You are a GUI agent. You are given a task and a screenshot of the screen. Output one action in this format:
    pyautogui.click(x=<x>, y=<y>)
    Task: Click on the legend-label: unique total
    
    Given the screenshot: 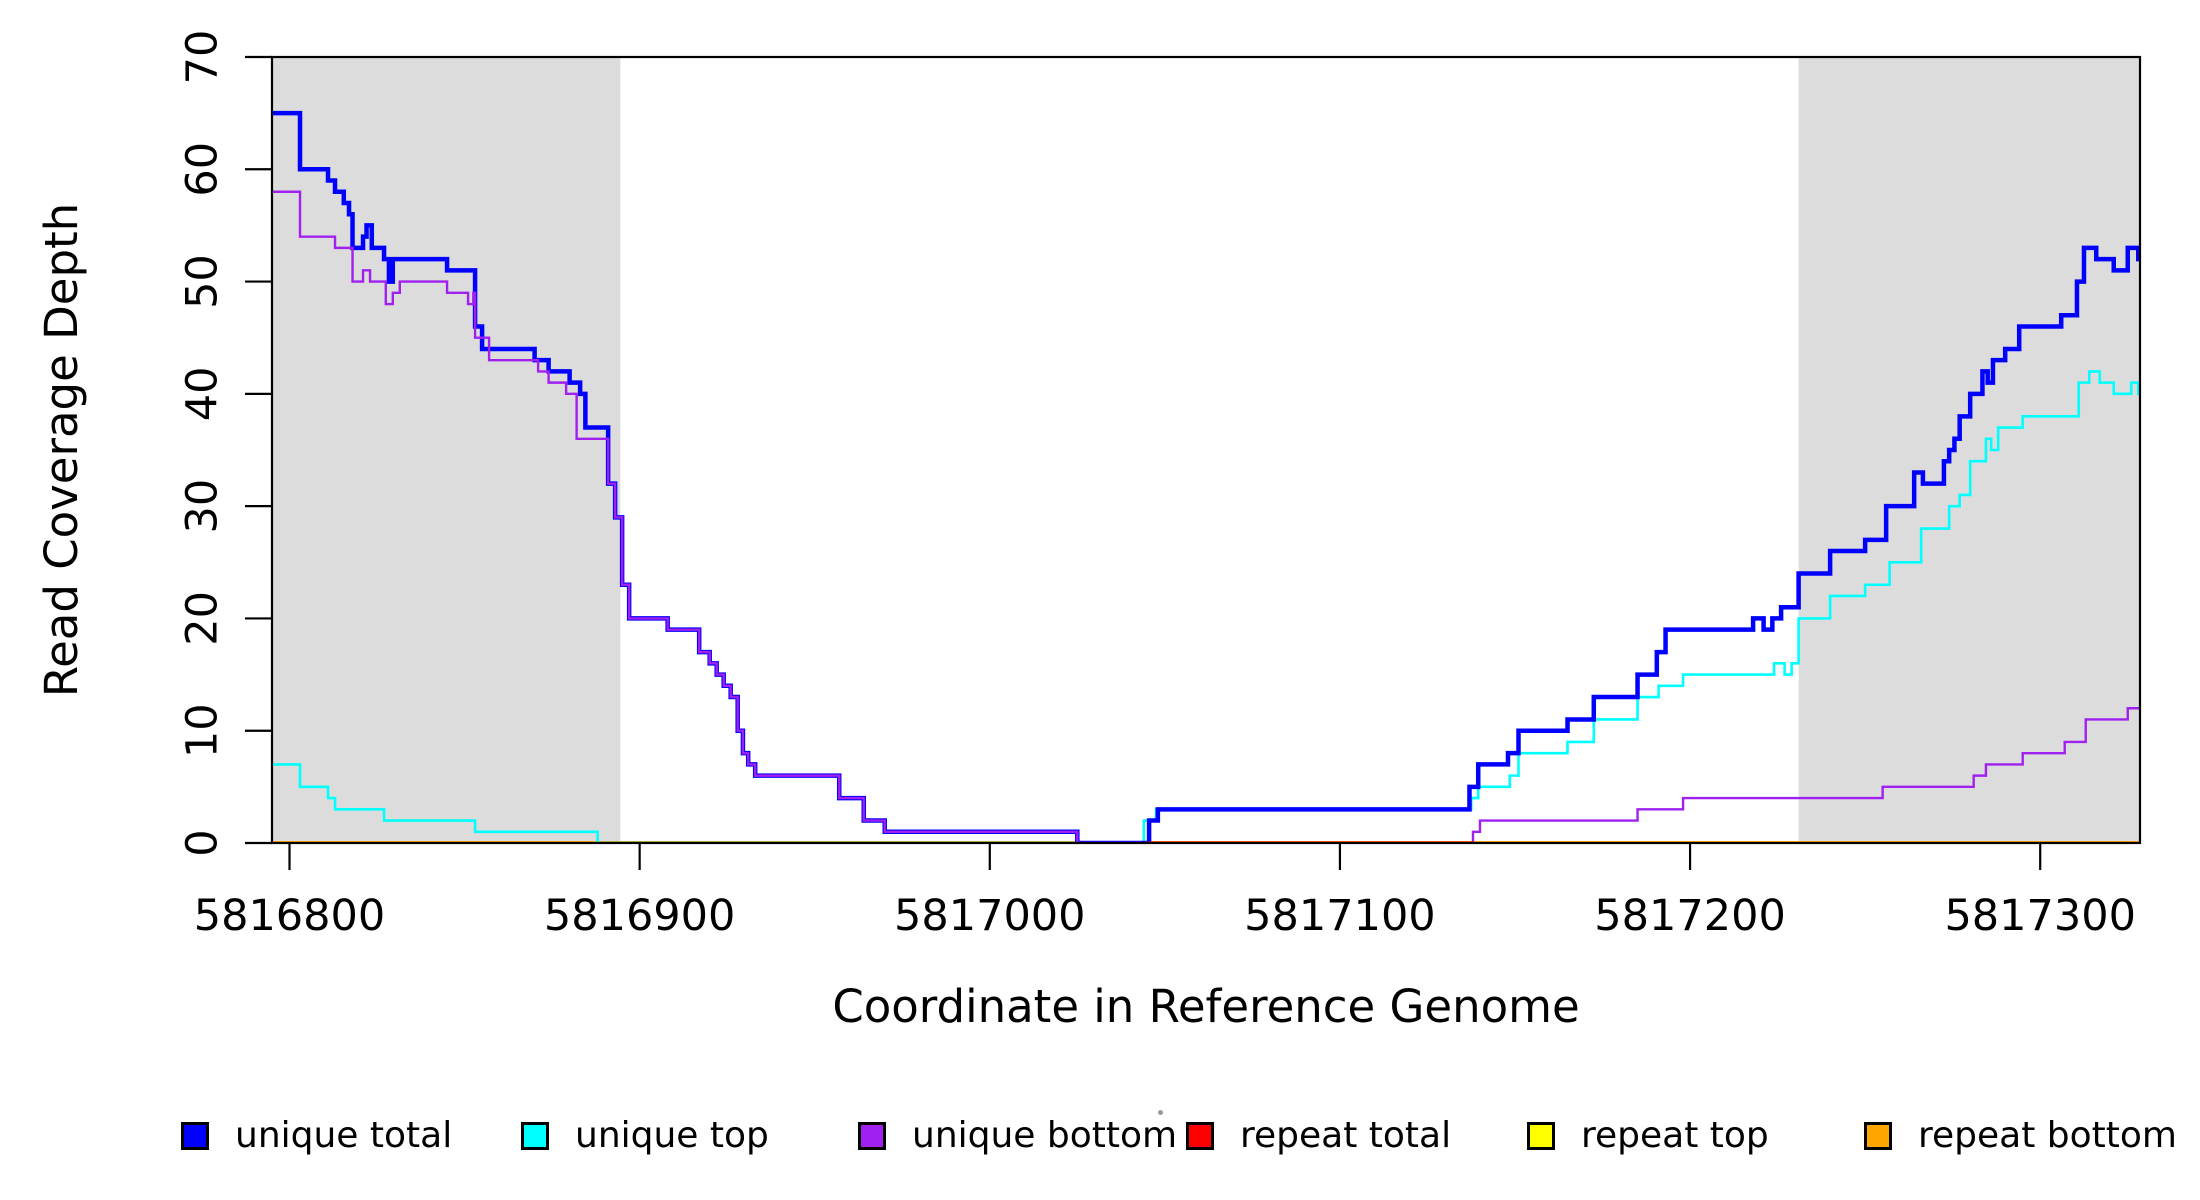 What is the action you would take?
    pyautogui.click(x=344, y=1135)
    